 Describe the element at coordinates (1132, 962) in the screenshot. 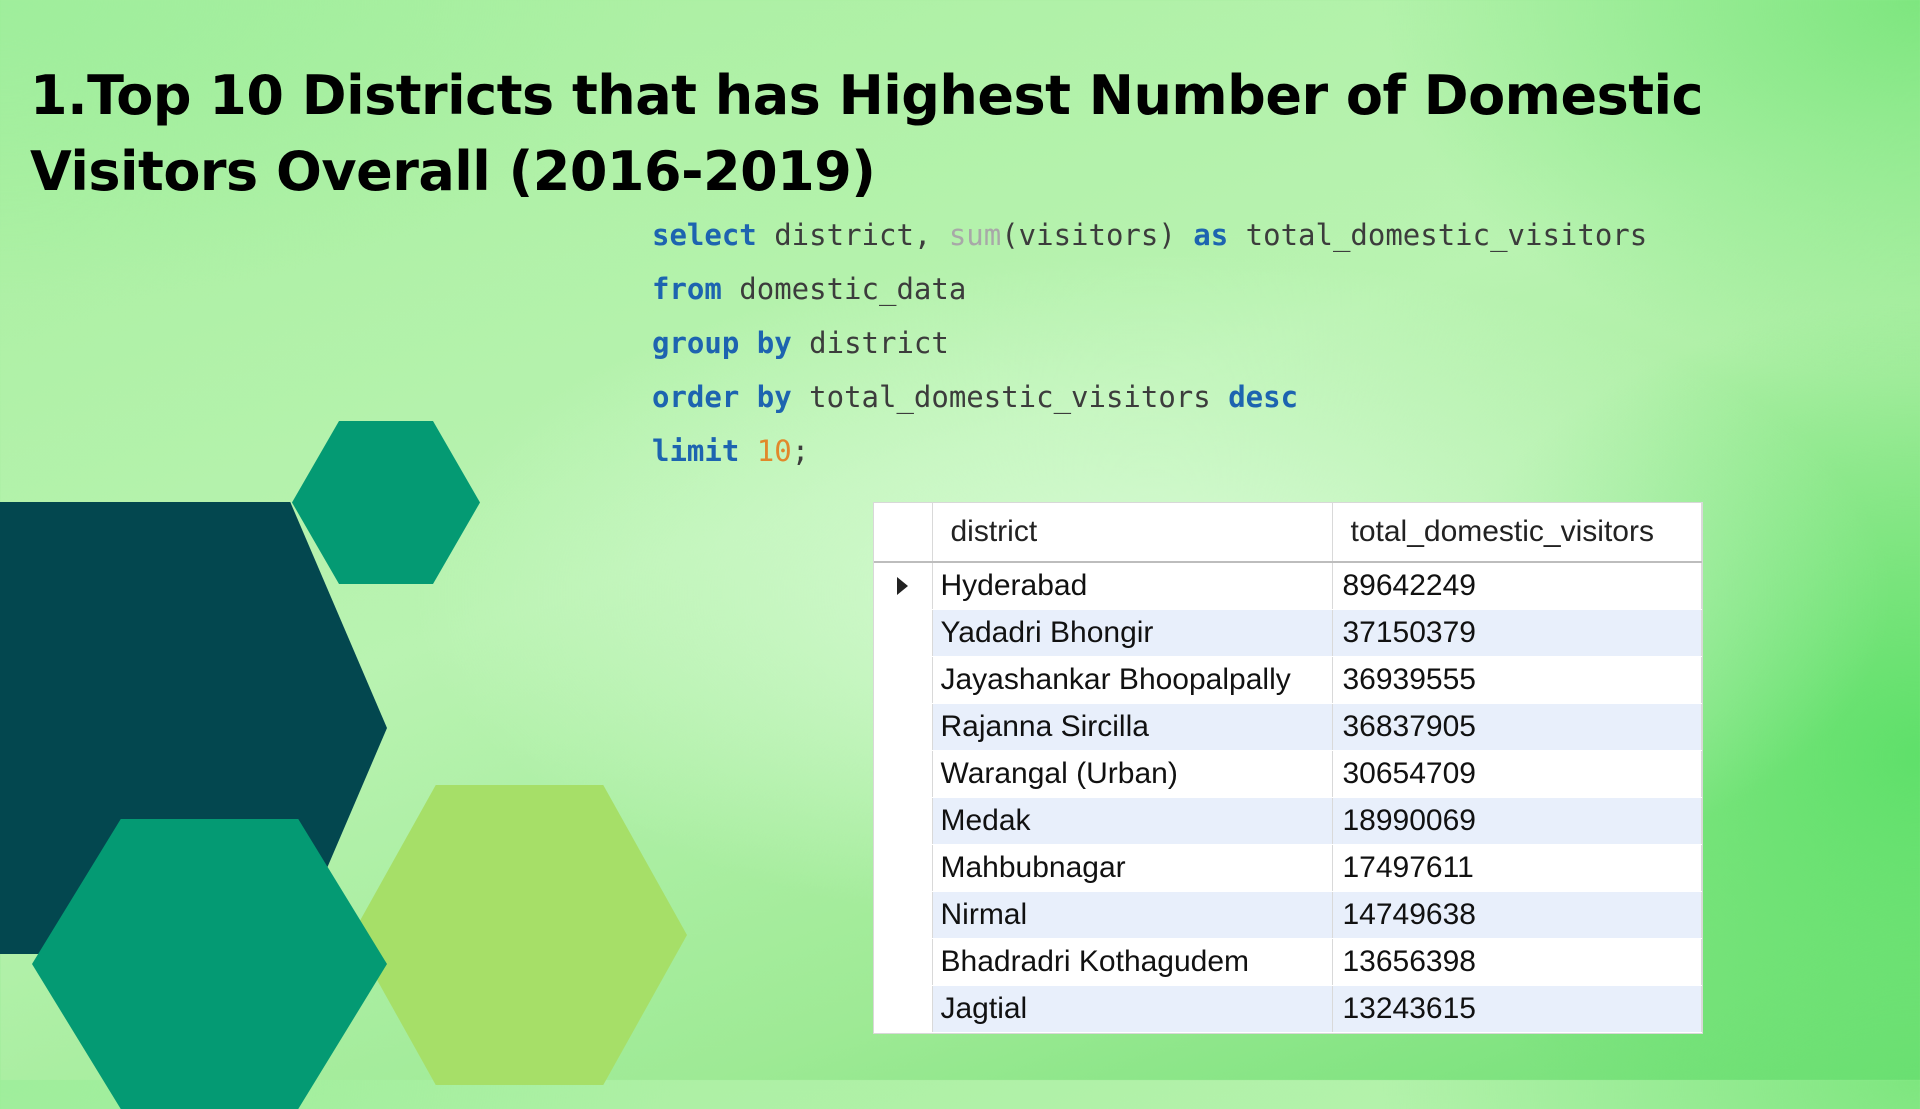

I see `cell-district: Bhadradri Kothagudem` at that location.